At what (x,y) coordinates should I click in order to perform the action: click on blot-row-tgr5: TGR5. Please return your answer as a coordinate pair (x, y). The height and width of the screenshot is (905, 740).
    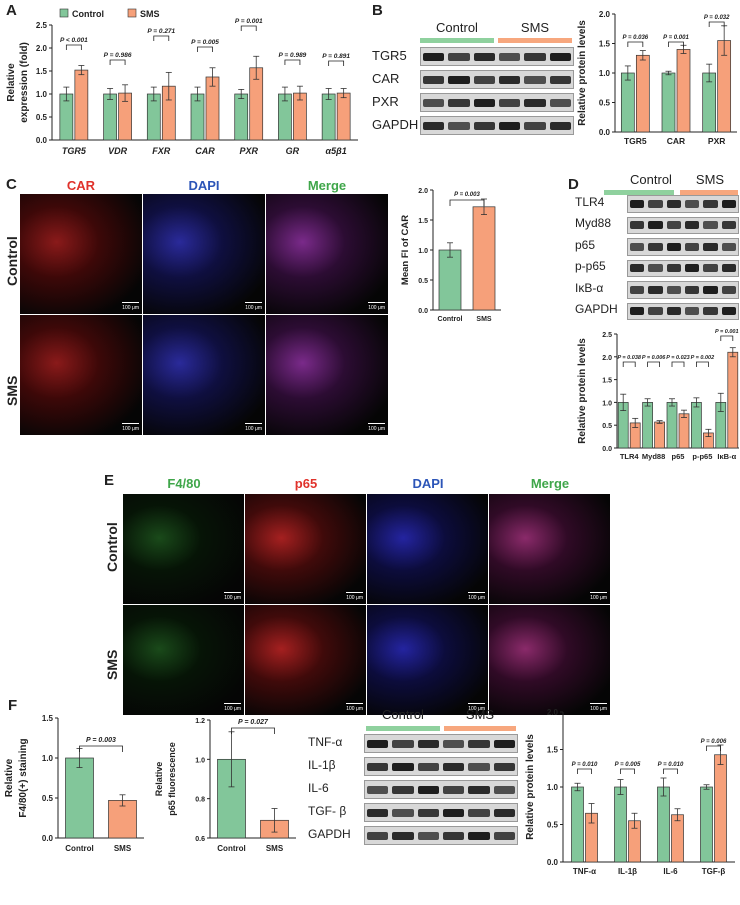
    Looking at the image, I should click on (473, 55).